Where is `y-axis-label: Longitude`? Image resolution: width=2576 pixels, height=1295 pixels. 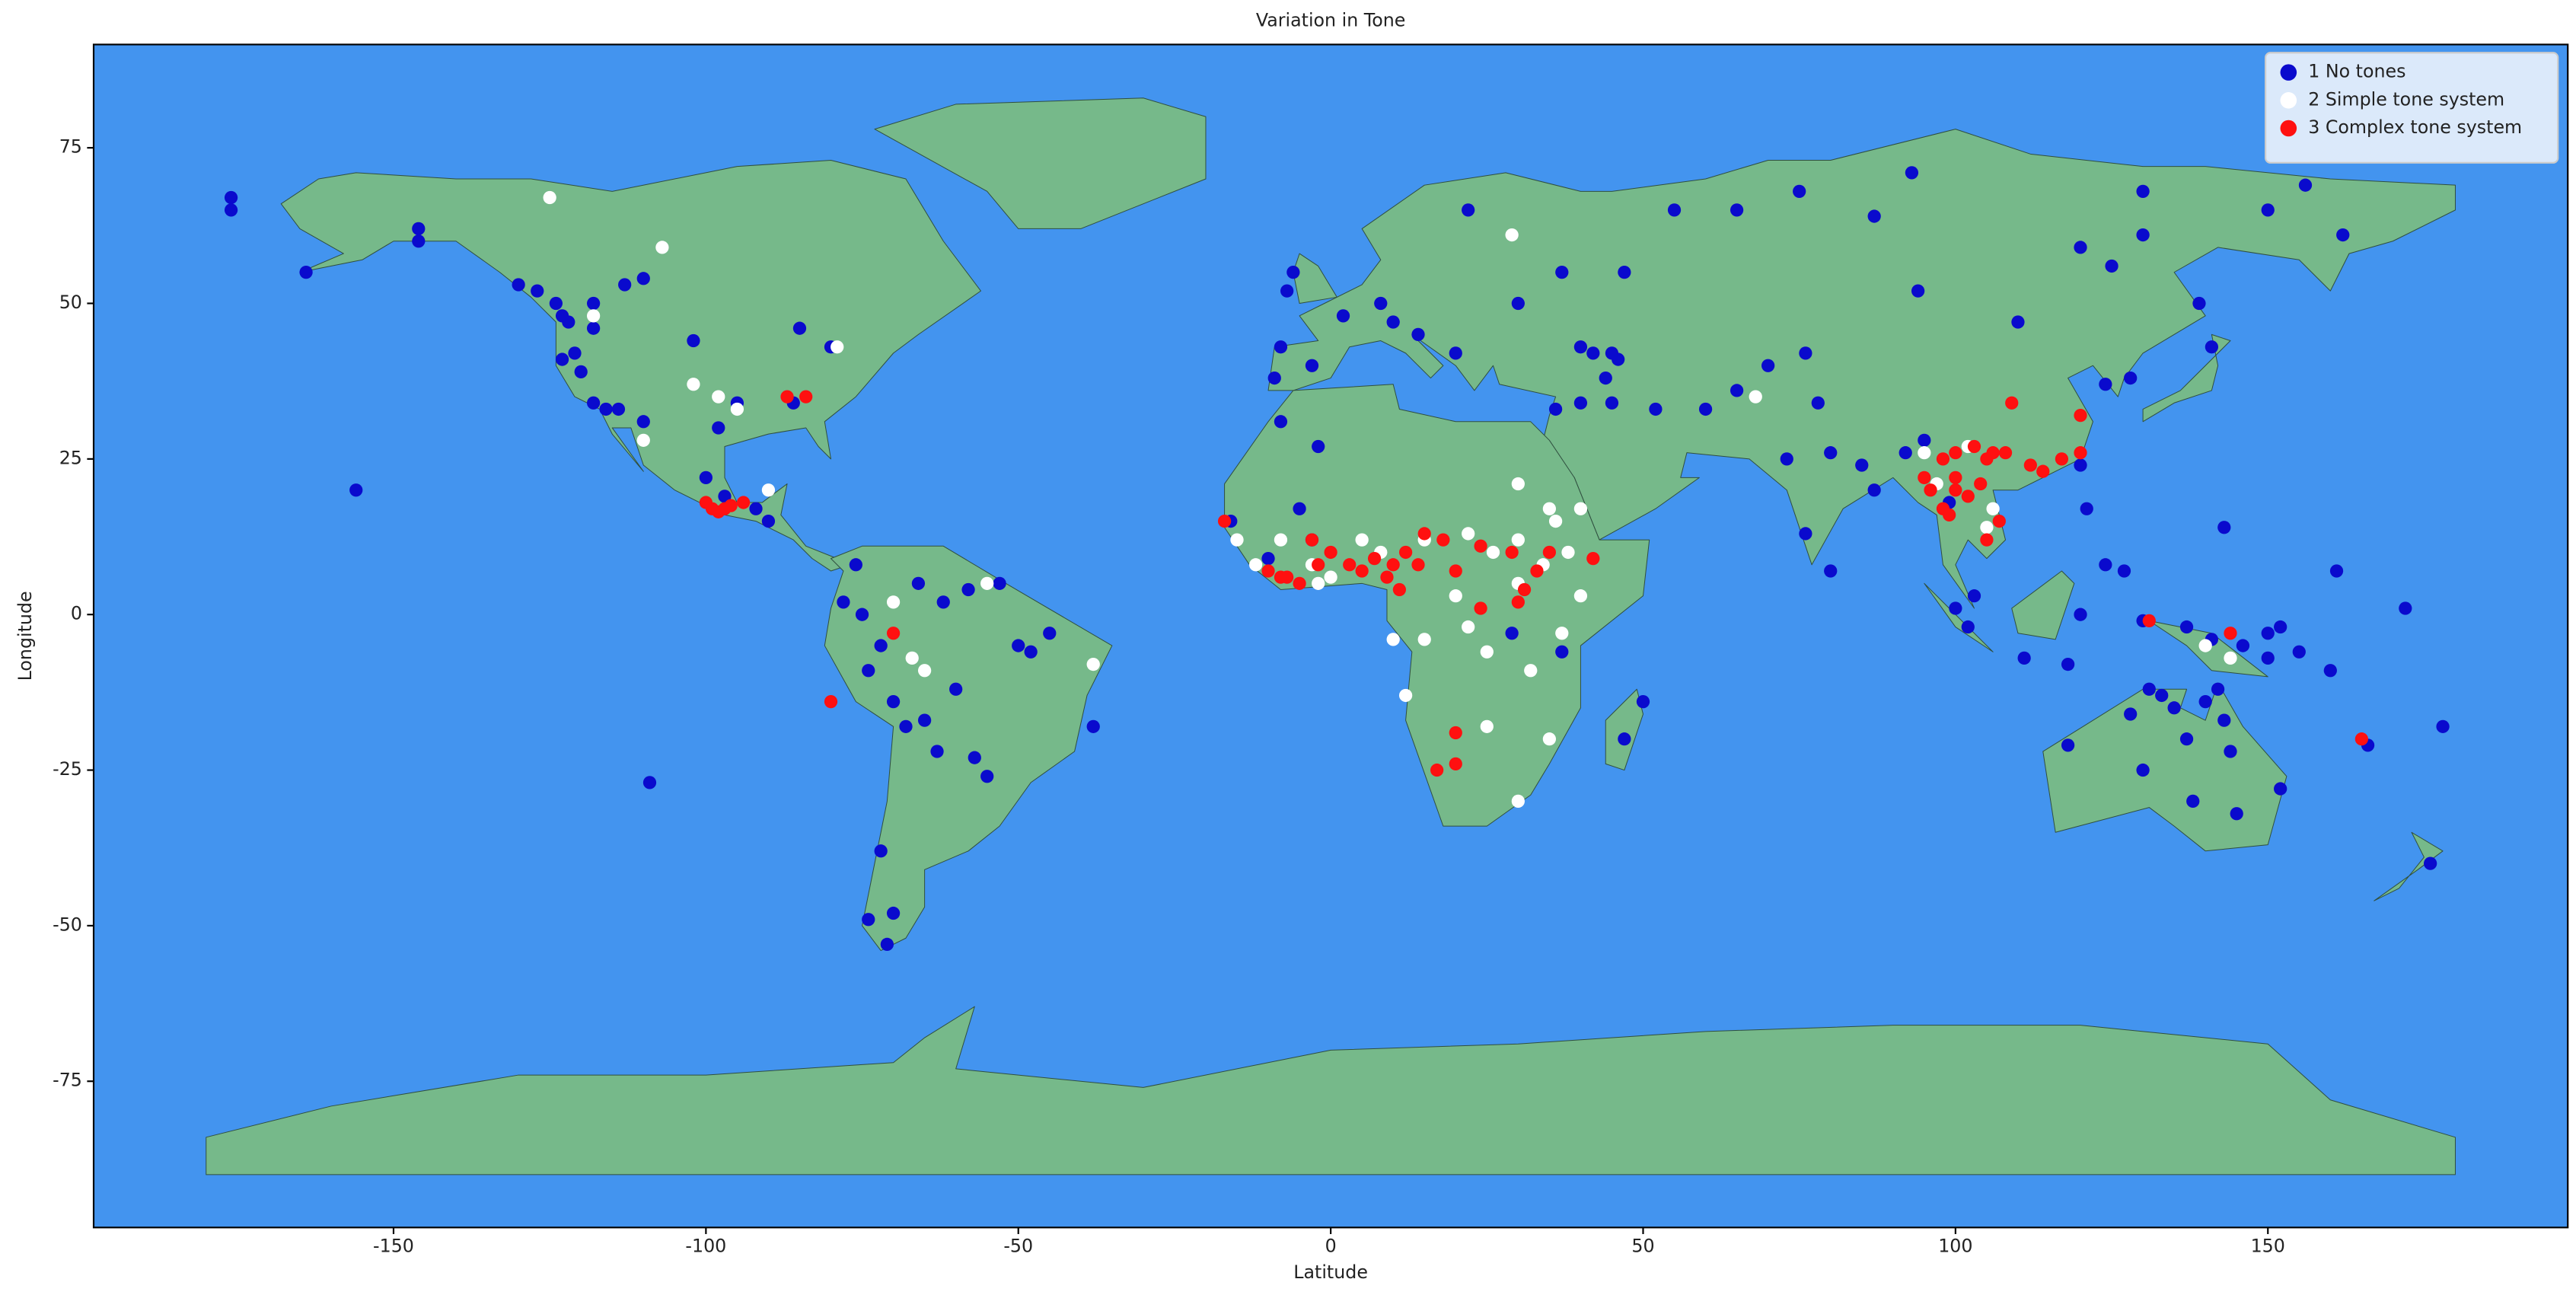 y-axis-label: Longitude is located at coordinates (25, 636).